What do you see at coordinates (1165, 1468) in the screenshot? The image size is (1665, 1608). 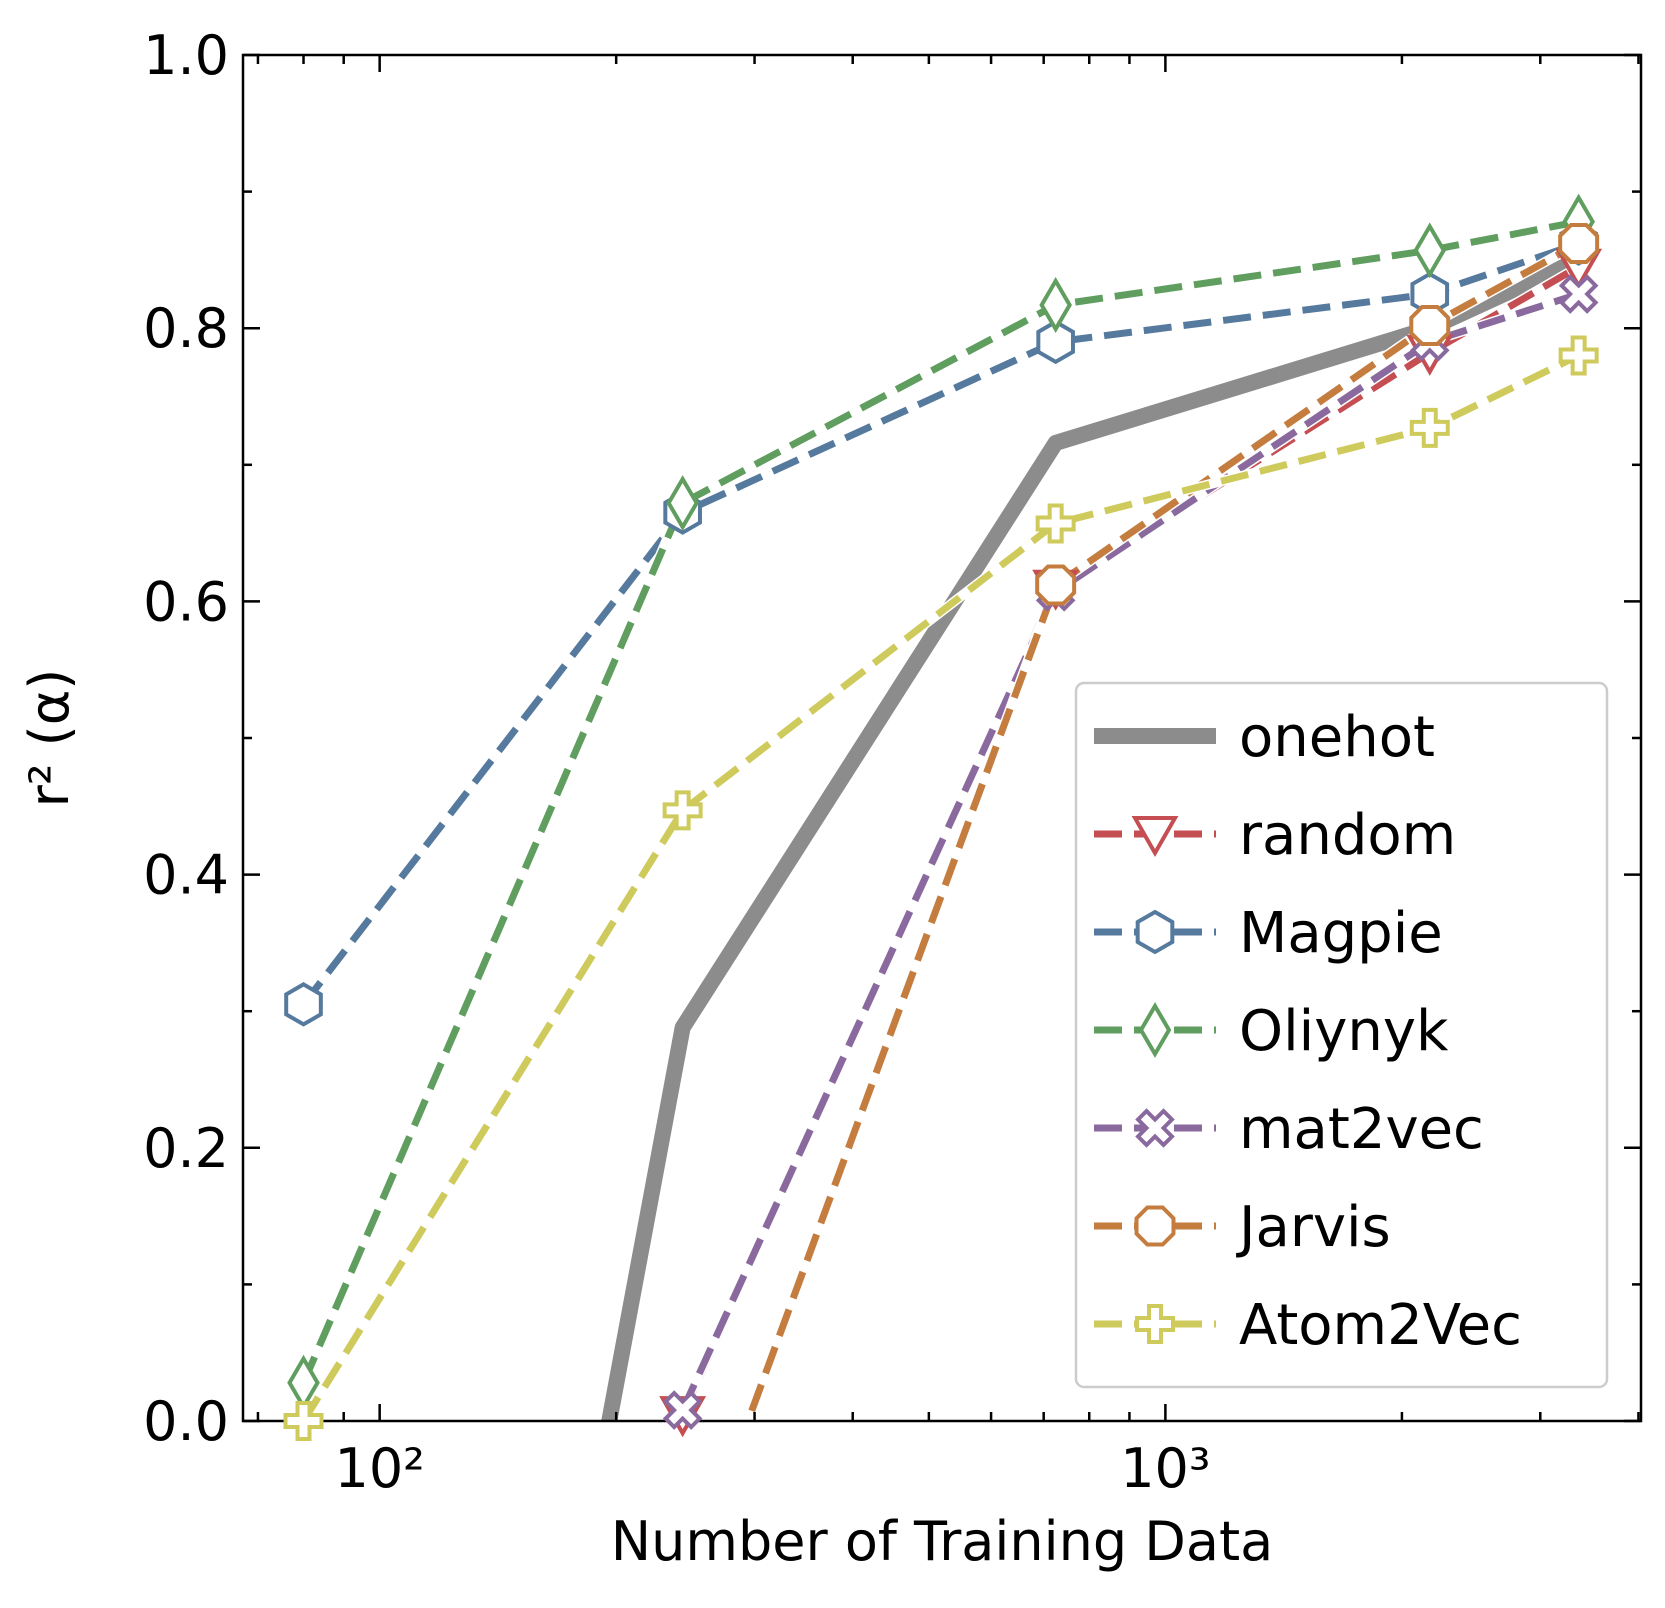 I see `x-tick-label: 10³` at bounding box center [1165, 1468].